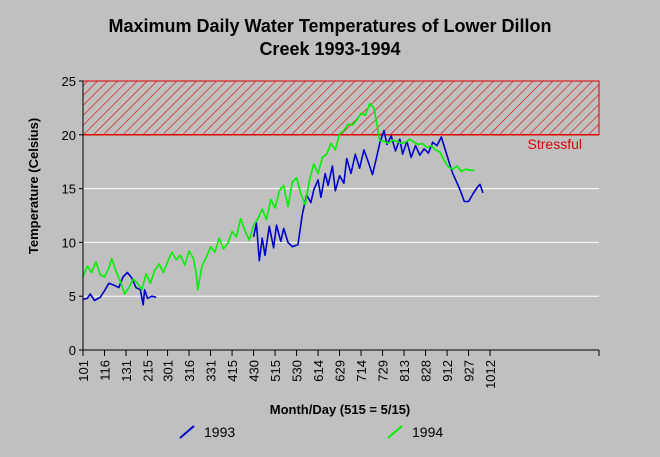 This screenshot has width=660, height=457. I want to click on y-tick-labels: 0 5 10 15 20 25, so click(69, 216).